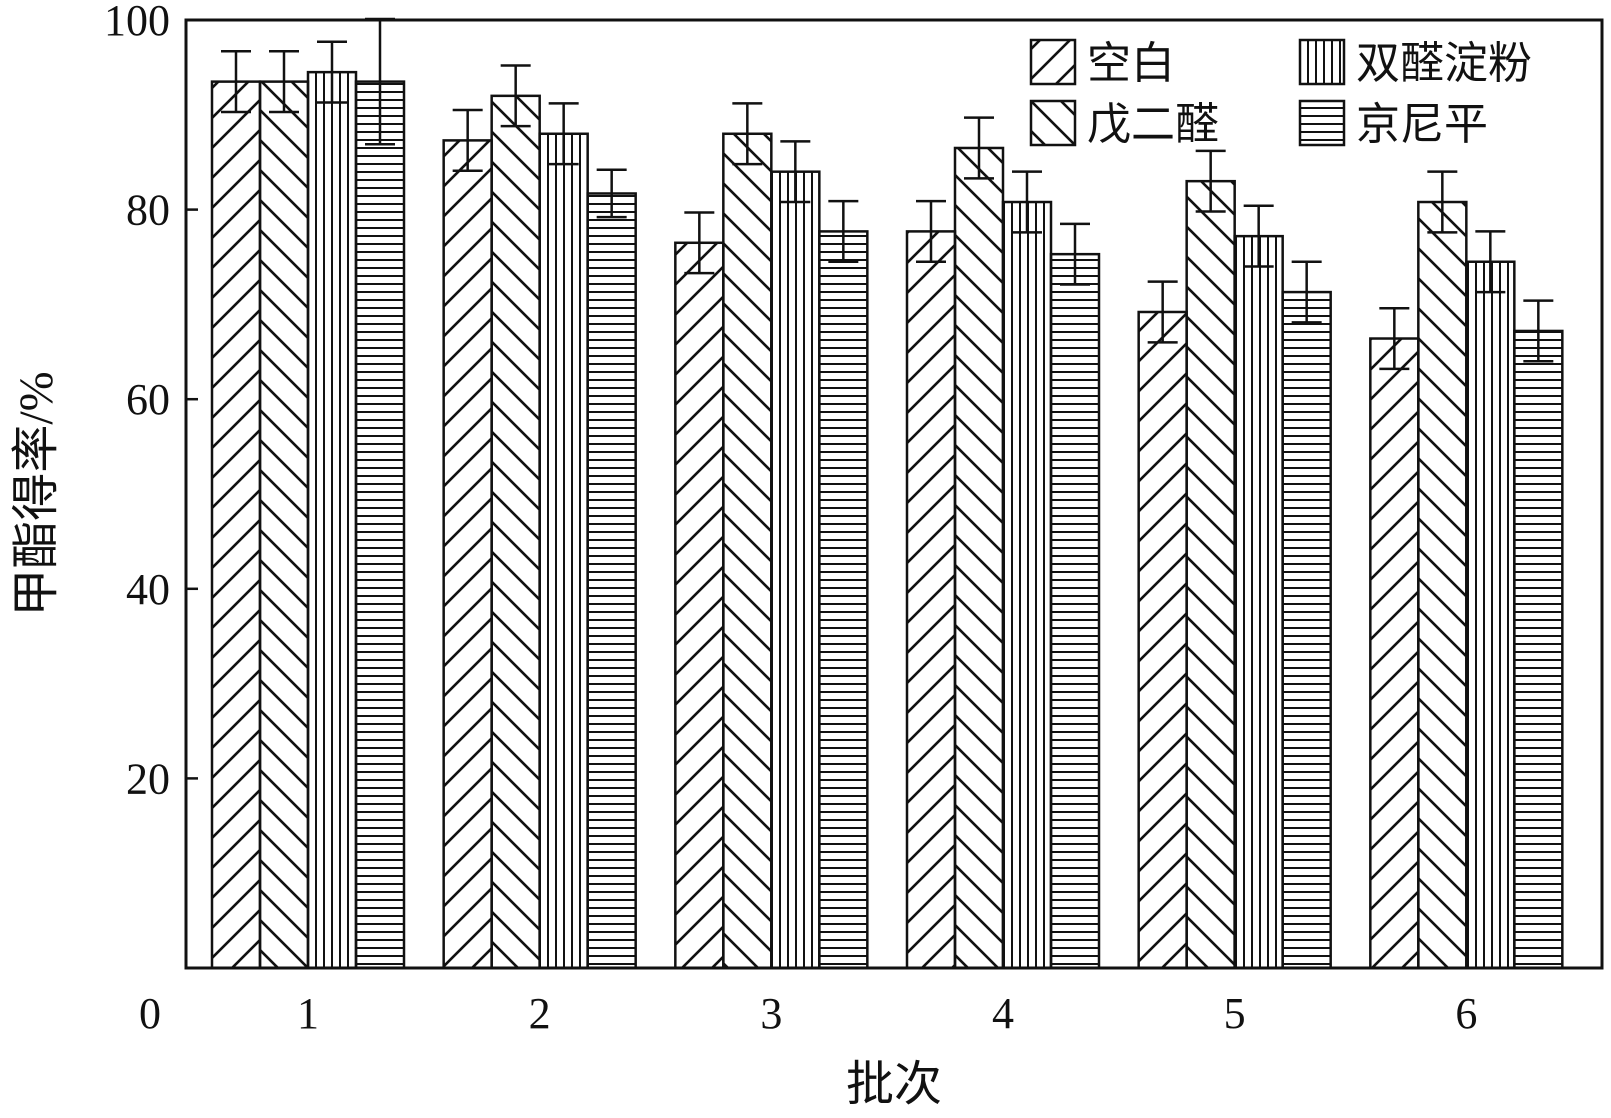 This screenshot has height=1118, width=1611. Describe the element at coordinates (1153, 124) in the screenshot. I see `legend-label: 戊二醛` at that location.